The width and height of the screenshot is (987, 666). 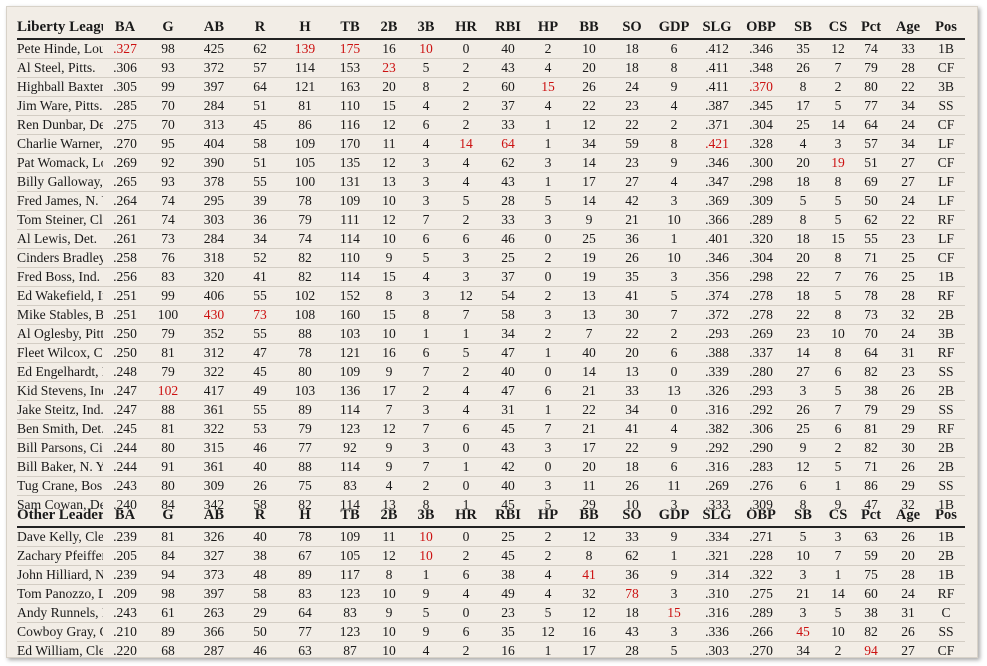 What do you see at coordinates (125, 516) in the screenshot?
I see `column-header: BA` at bounding box center [125, 516].